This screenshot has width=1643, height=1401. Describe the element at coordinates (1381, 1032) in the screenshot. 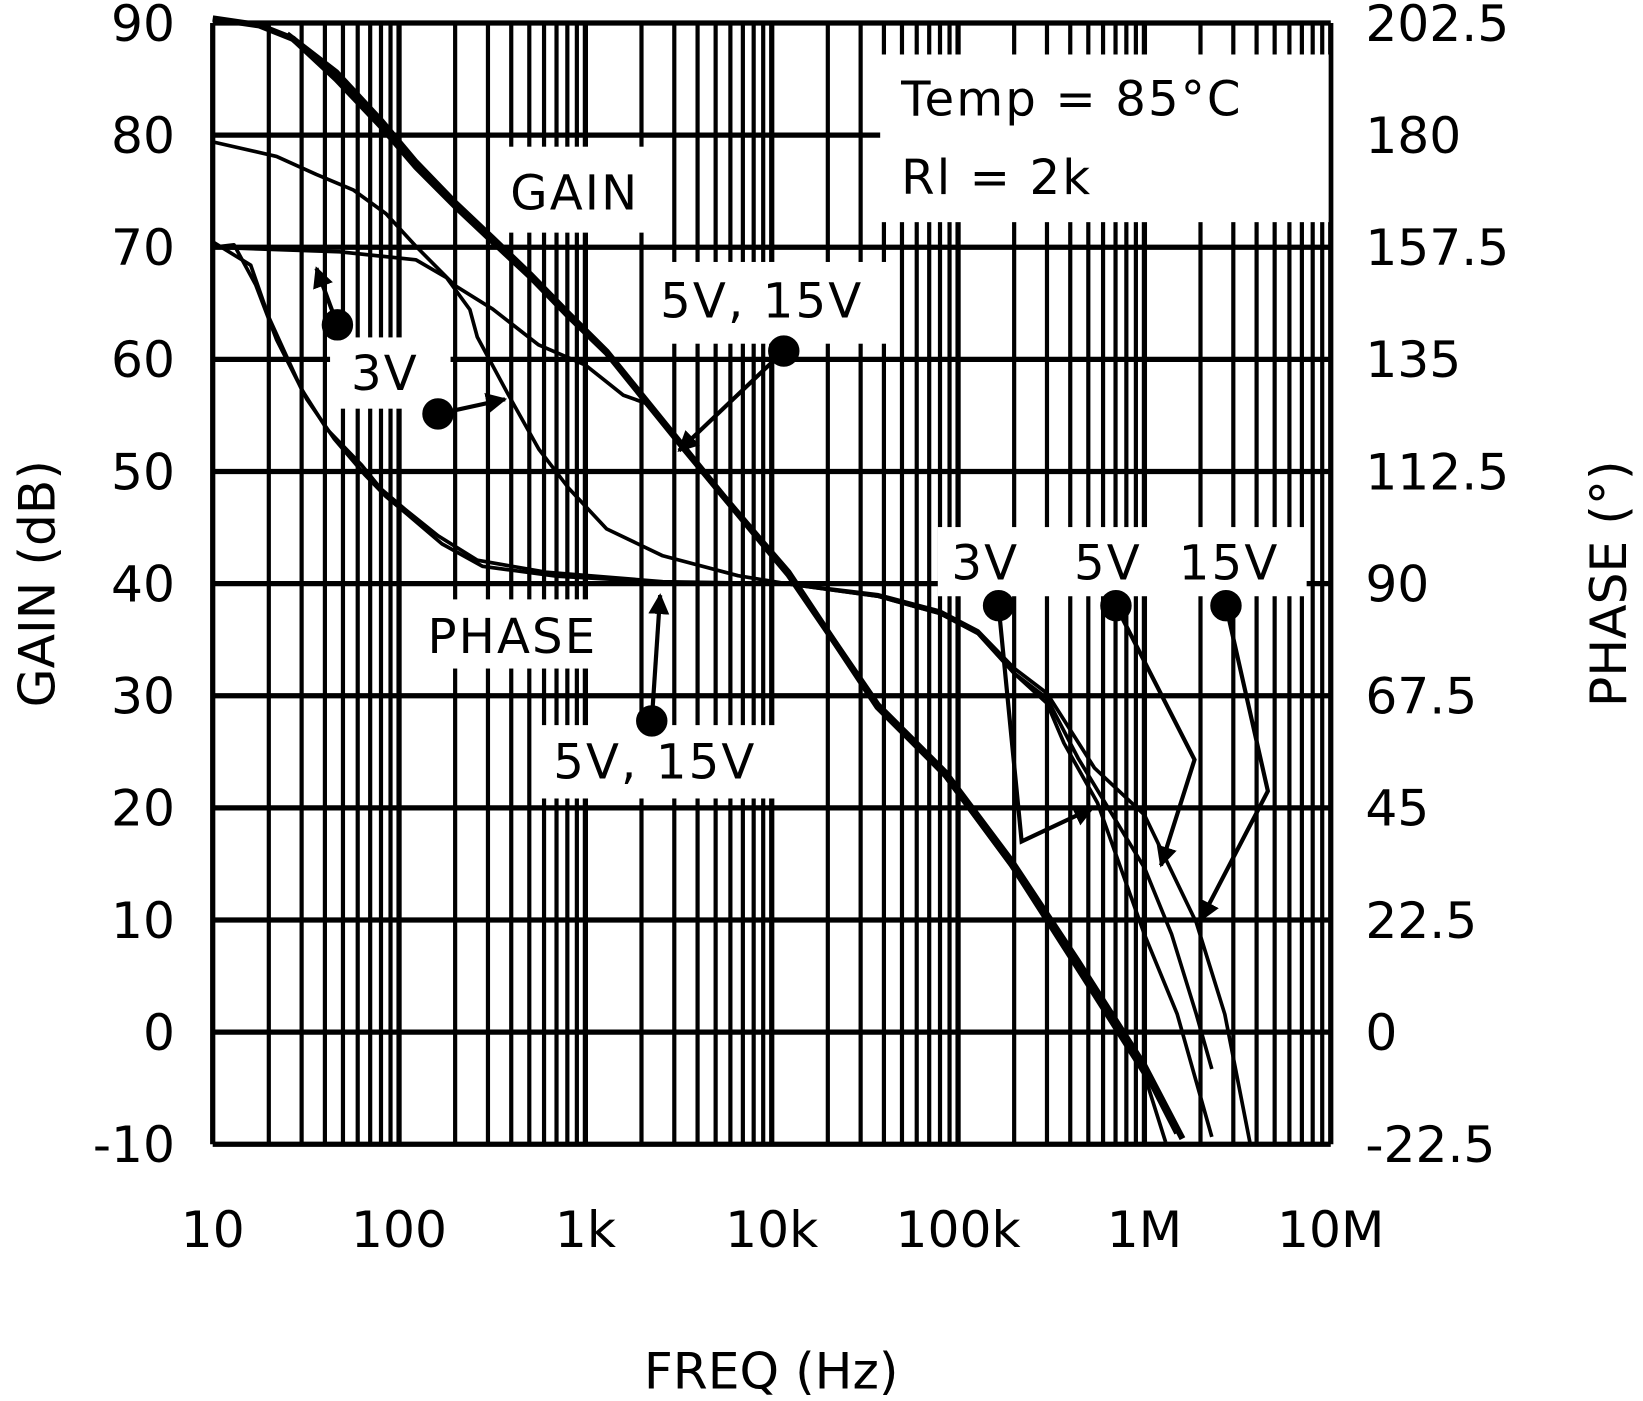

I see `y2-tick-label: 0` at that location.